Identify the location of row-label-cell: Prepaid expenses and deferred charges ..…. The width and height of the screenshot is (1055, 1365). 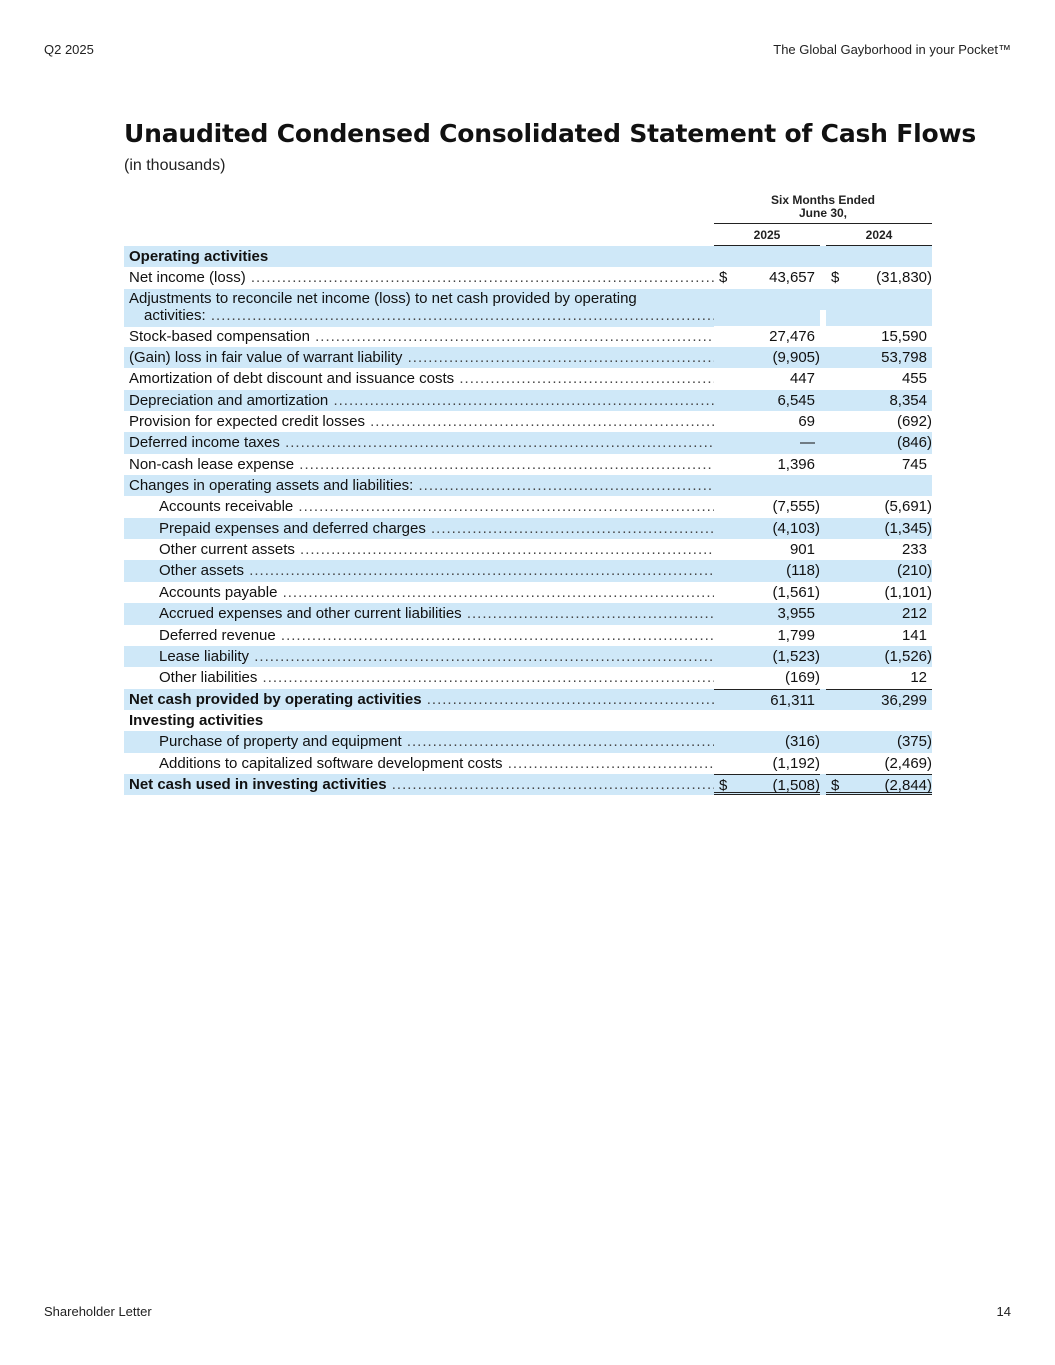
(419, 528).